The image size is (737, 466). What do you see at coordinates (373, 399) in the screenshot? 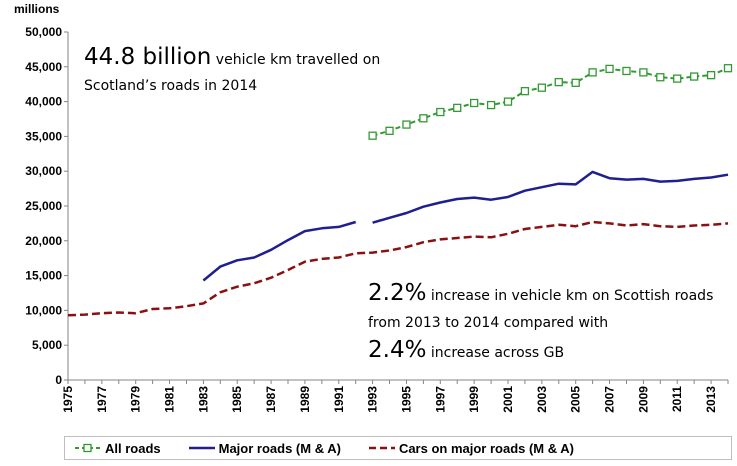
I see `x-tick-label: 1993` at bounding box center [373, 399].